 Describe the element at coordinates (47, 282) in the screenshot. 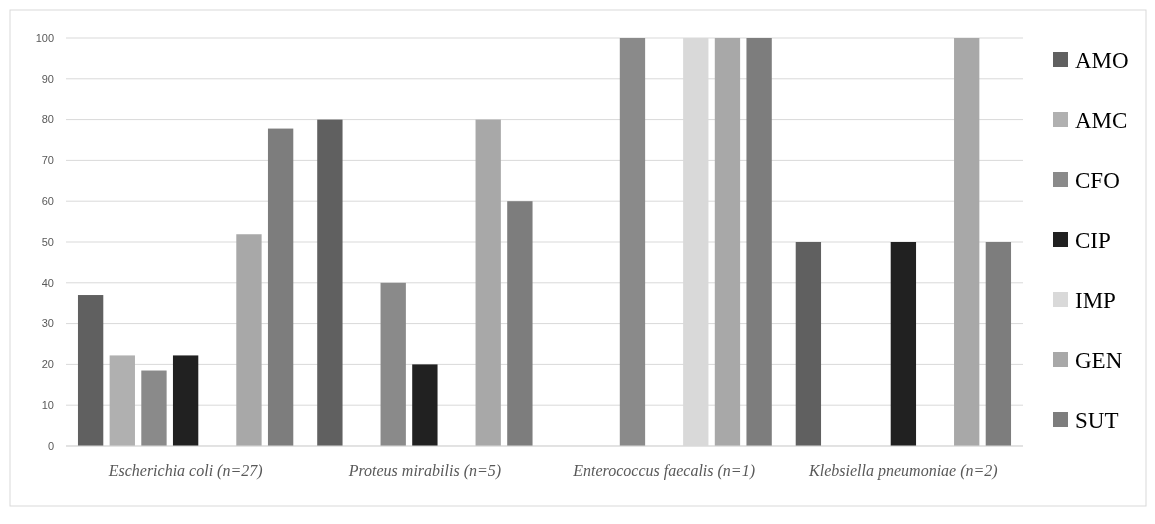

I see `y-tick-label: 40` at that location.